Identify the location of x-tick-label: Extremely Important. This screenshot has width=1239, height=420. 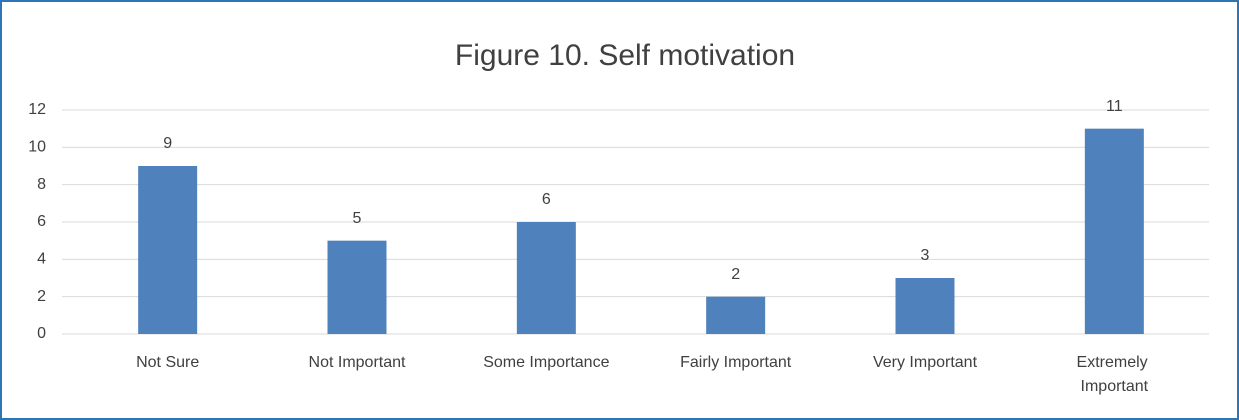
(1115, 374).